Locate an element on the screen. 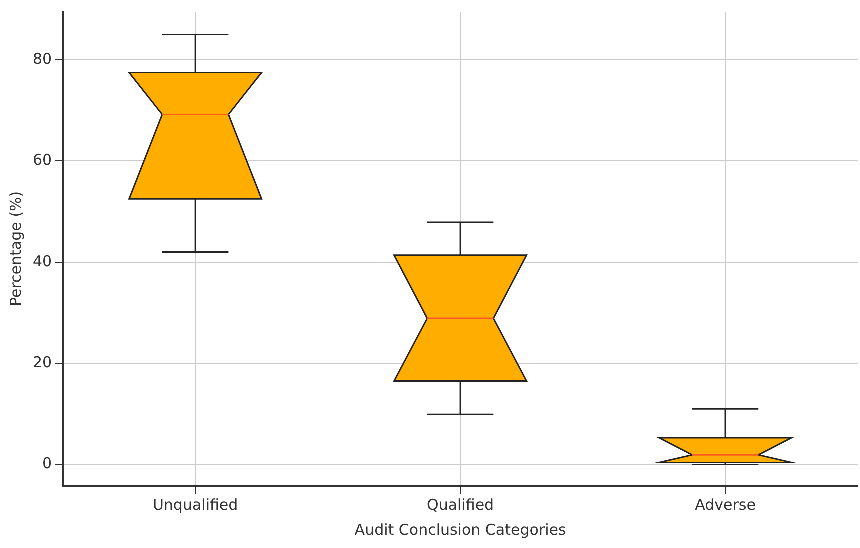  y-axis-title: Percentage (%) is located at coordinates (15, 249).